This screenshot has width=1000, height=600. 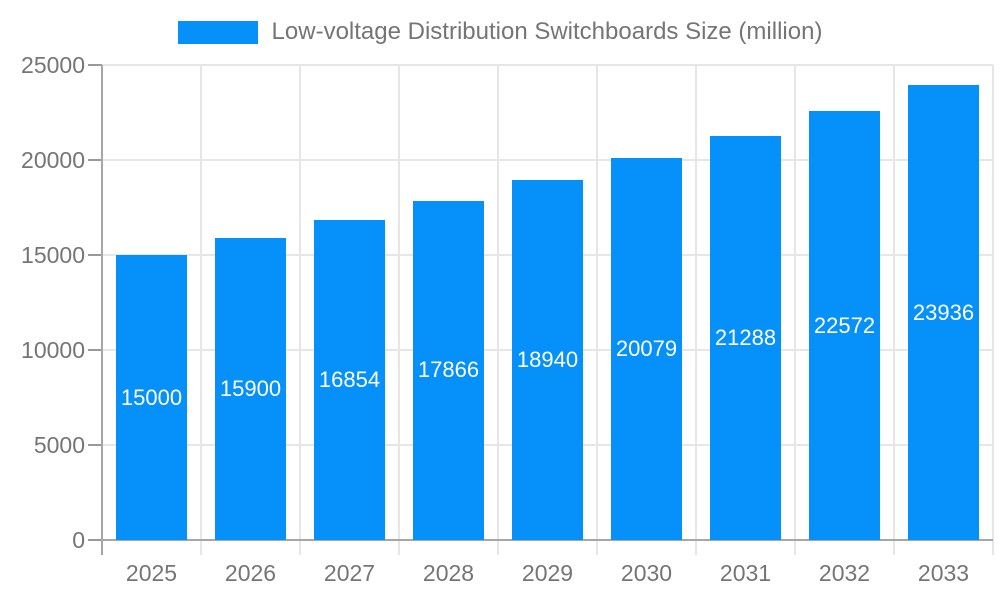 I want to click on bar-value-label: 15000, so click(x=151, y=397).